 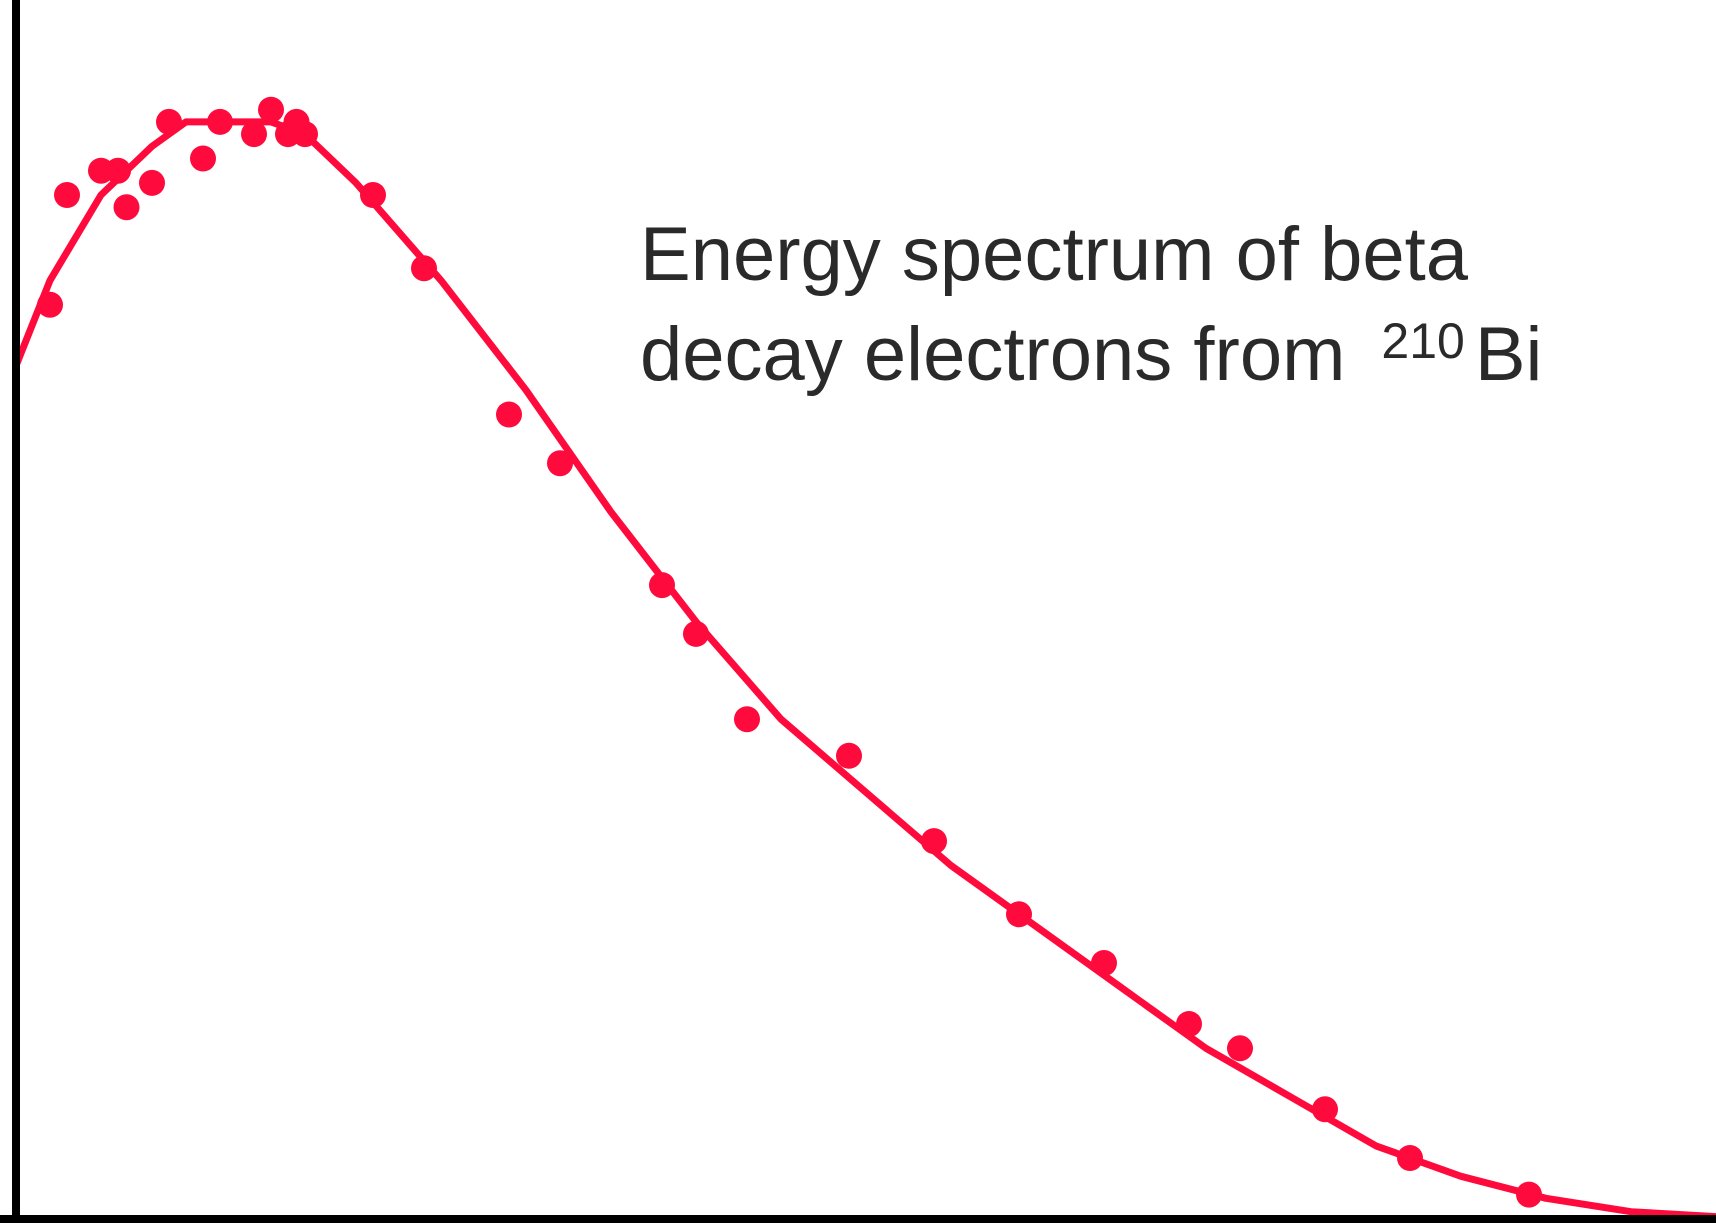 What do you see at coordinates (1508, 354) in the screenshot?
I see `element-symbol: Bi` at bounding box center [1508, 354].